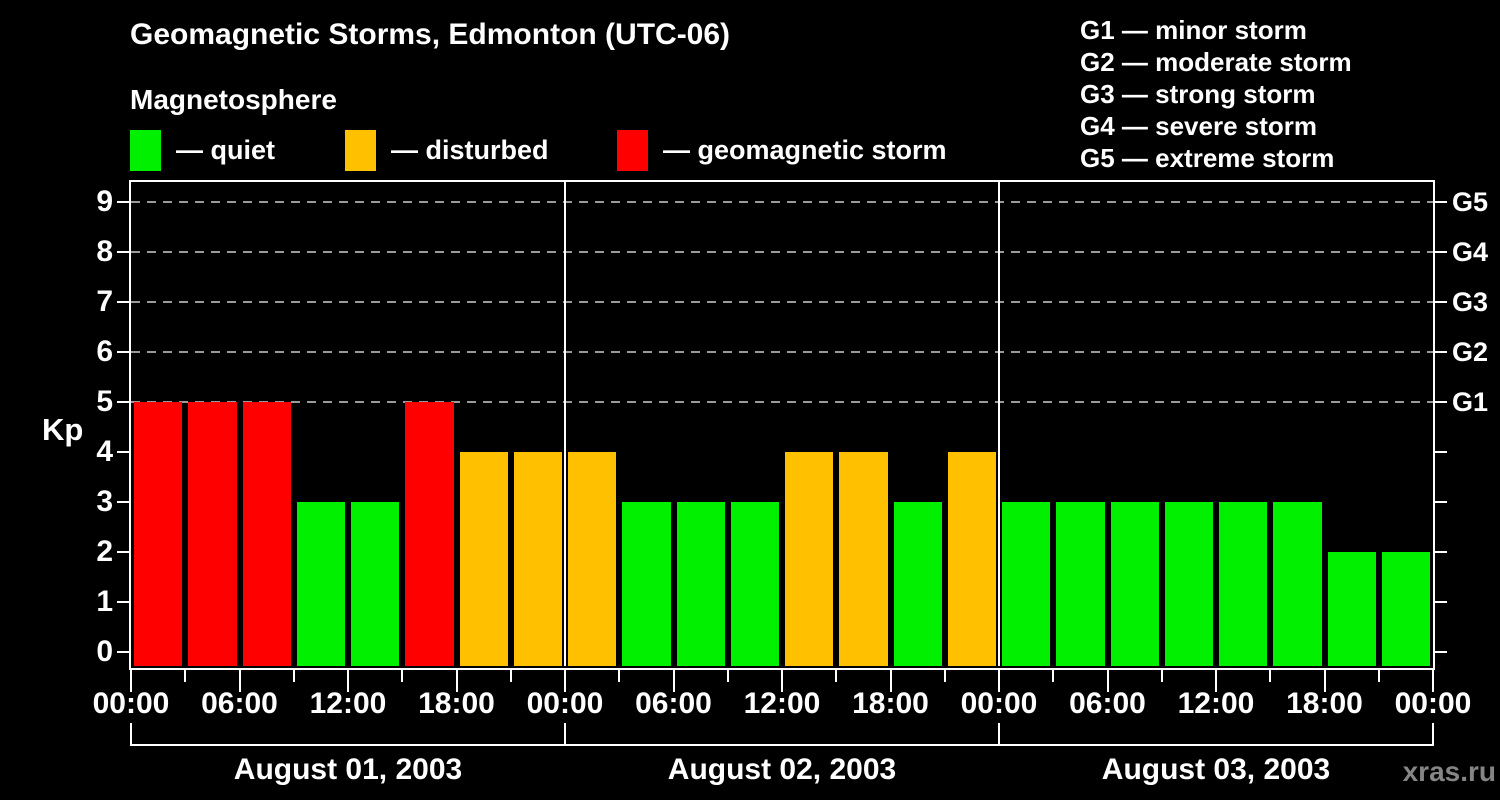 The width and height of the screenshot is (1500, 800). I want to click on storm-label: — geomagnetic storm, so click(805, 150).